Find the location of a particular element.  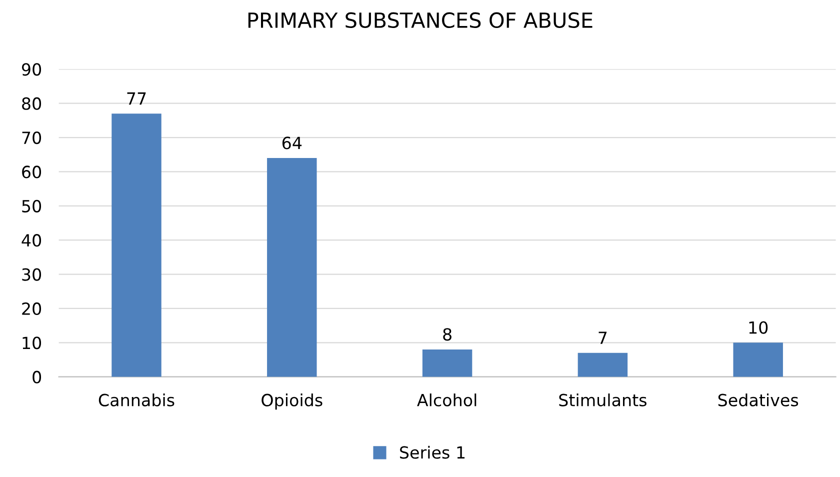

legend-label: Series 1 is located at coordinates (432, 452).